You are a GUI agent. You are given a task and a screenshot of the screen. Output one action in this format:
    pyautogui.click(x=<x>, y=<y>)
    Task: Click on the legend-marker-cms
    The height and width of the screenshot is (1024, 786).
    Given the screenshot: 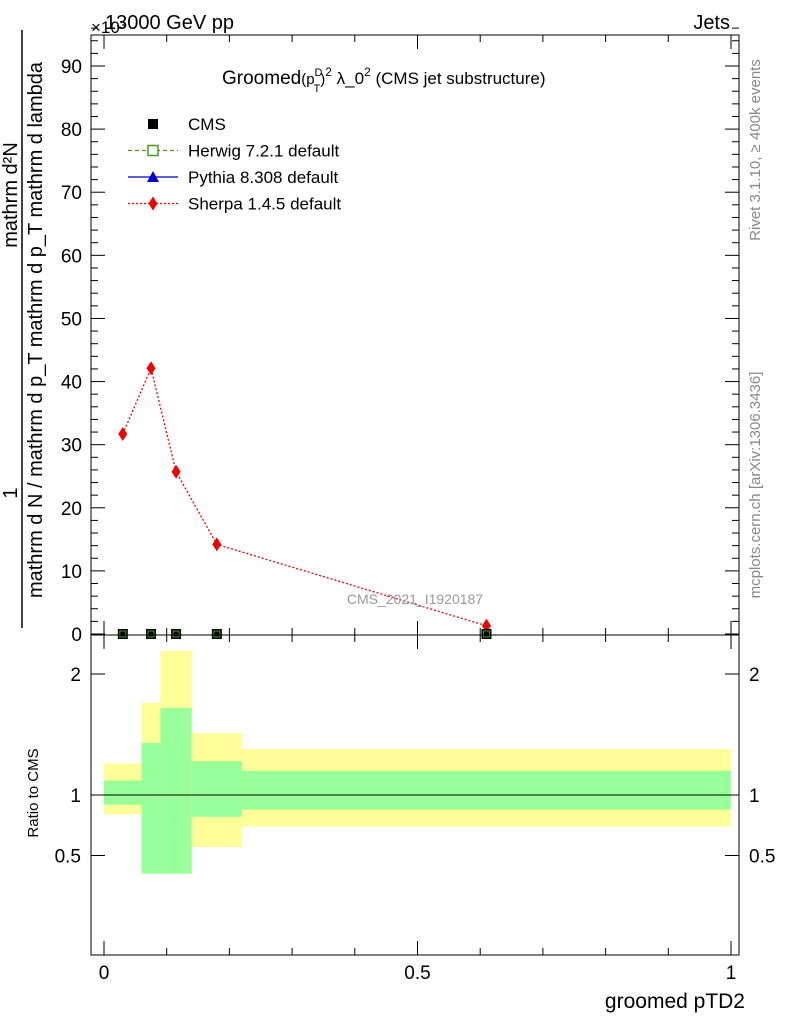 What is the action you would take?
    pyautogui.click(x=153, y=124)
    